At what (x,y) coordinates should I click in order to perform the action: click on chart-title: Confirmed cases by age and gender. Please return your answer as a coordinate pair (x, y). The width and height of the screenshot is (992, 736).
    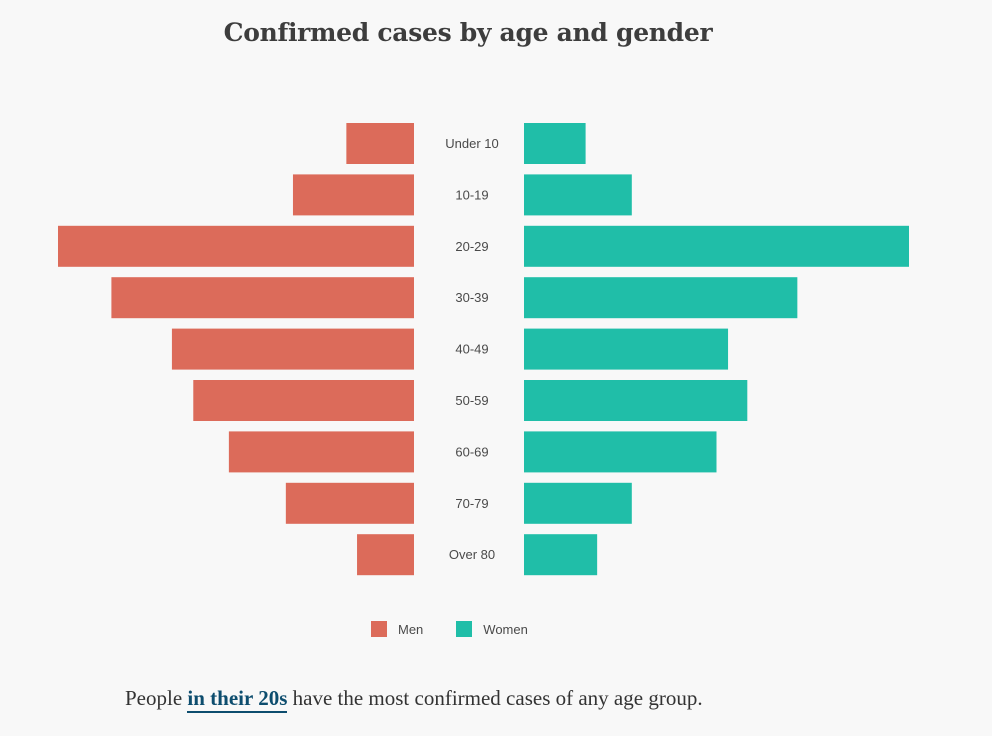
    Looking at the image, I should click on (468, 32).